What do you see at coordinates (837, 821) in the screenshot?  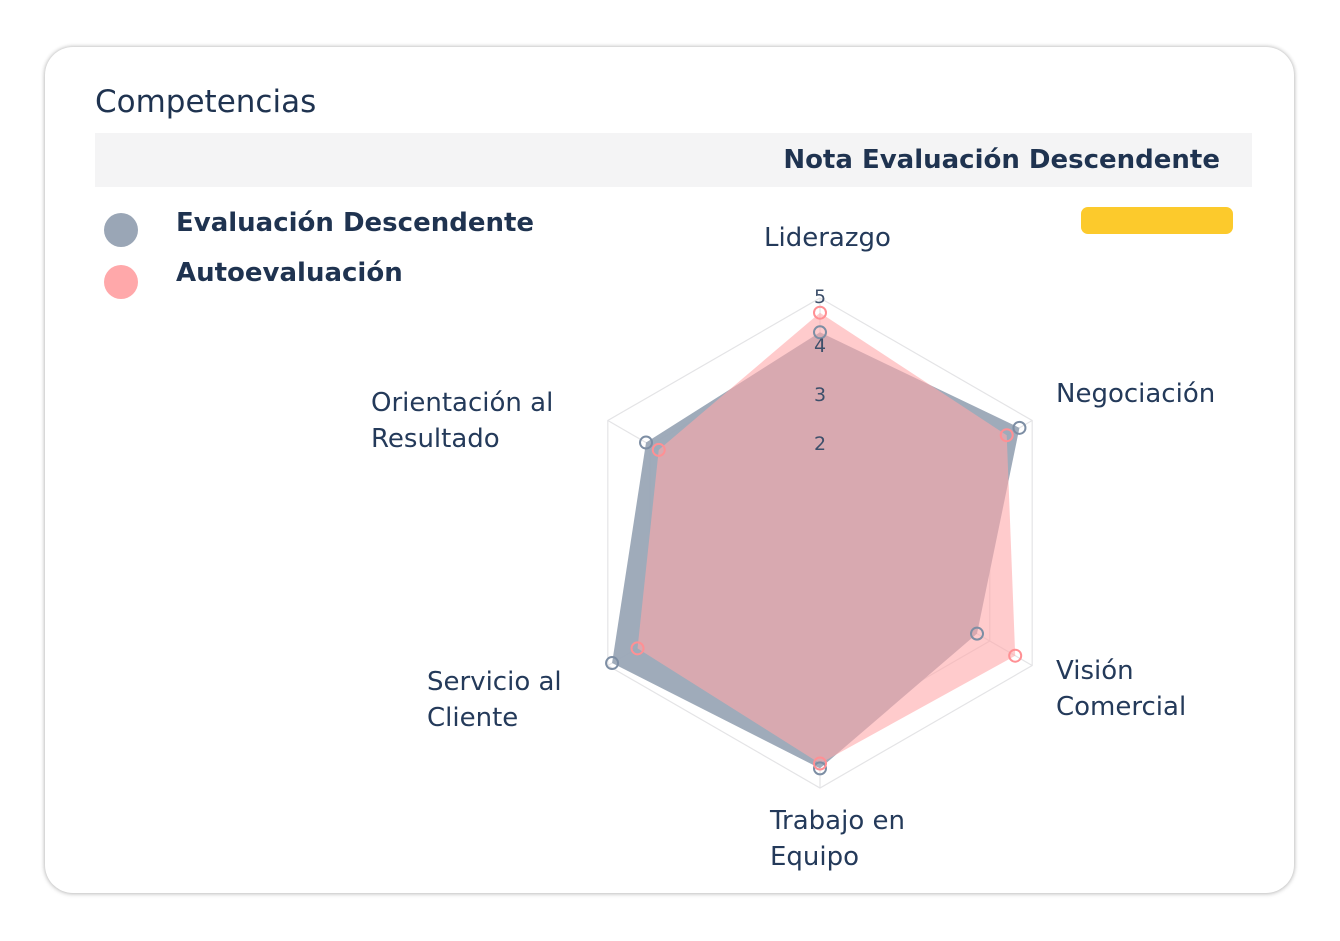 I see `category-label-4-line-1: Trabajo en` at bounding box center [837, 821].